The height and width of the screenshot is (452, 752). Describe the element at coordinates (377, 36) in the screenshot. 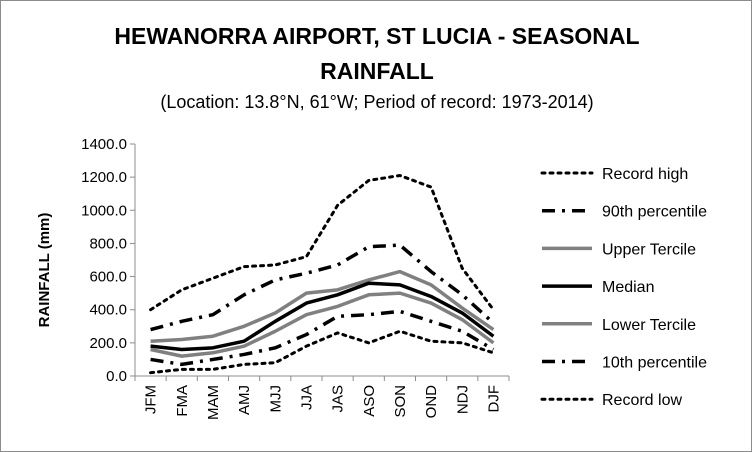

I see `chart-title-line1: HEWANORRA AIRPORT, ST LUCIA - SEASONAL` at that location.